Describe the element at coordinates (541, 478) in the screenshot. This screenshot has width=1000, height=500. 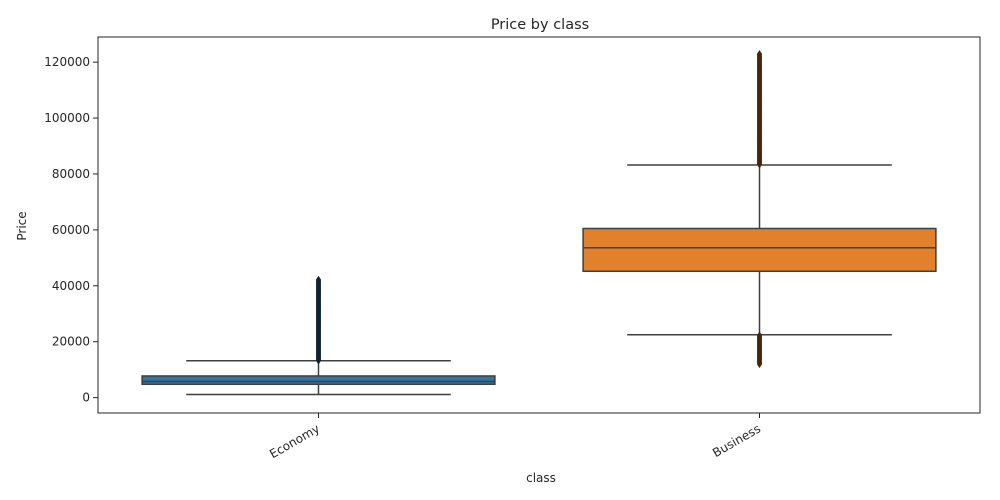
I see `x-axis-label: class` at that location.